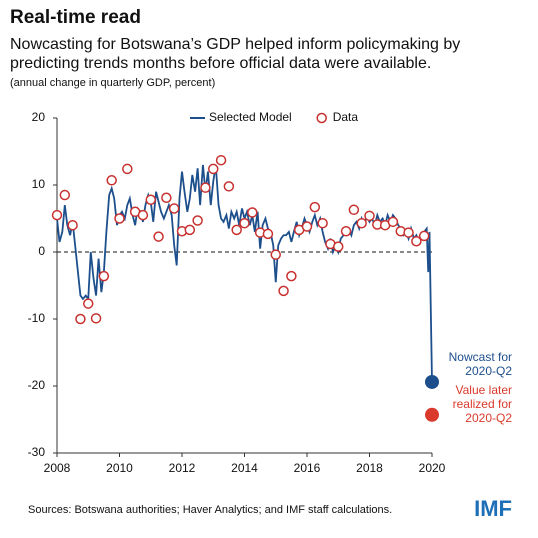 The width and height of the screenshot is (538, 538). Describe the element at coordinates (37, 385) in the screenshot. I see `y-tick-label: -20` at that location.